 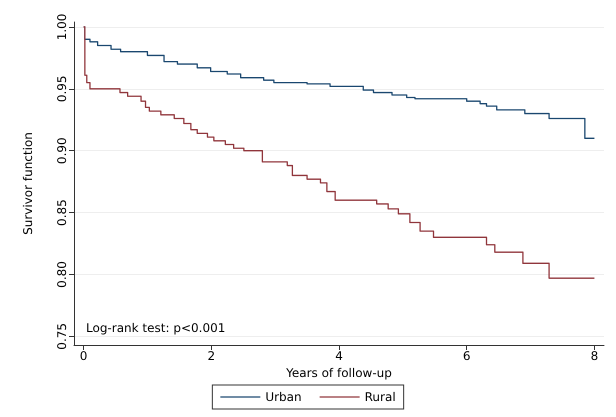 What do you see at coordinates (338, 373) in the screenshot?
I see `x-axis-title: Years of follow-up` at bounding box center [338, 373].